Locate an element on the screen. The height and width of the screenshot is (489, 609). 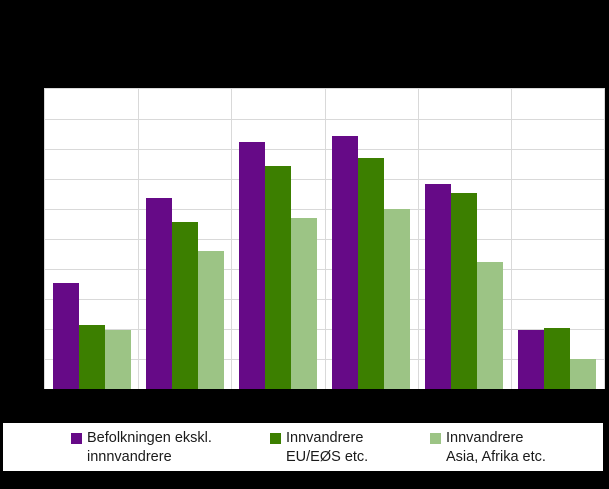
legend-item-innvandrere-eu-eos: Innvandrere EU/EØS etc. is located at coordinates (319, 448).